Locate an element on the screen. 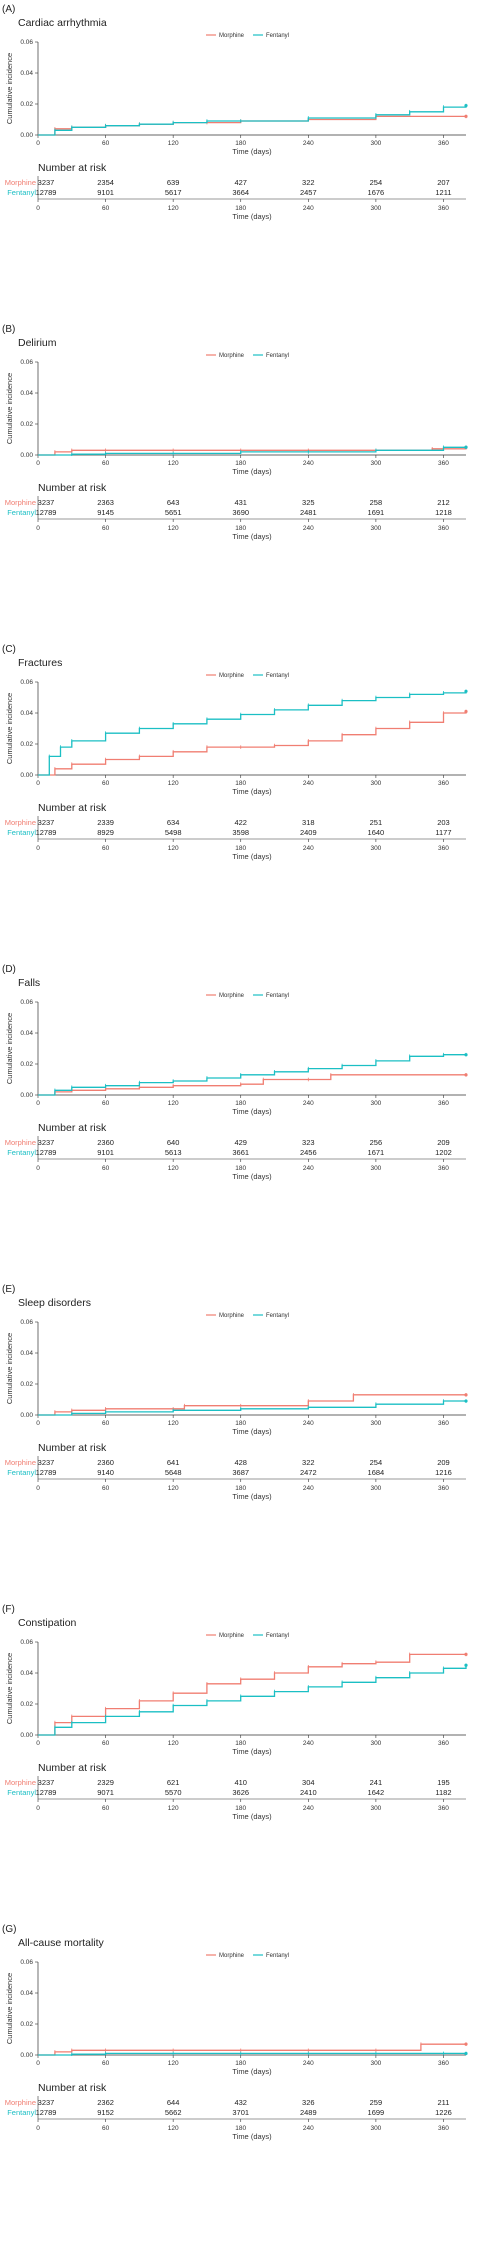 Image resolution: width=482 pixels, height=2246 pixels. risk-count: 410 is located at coordinates (240, 1782).